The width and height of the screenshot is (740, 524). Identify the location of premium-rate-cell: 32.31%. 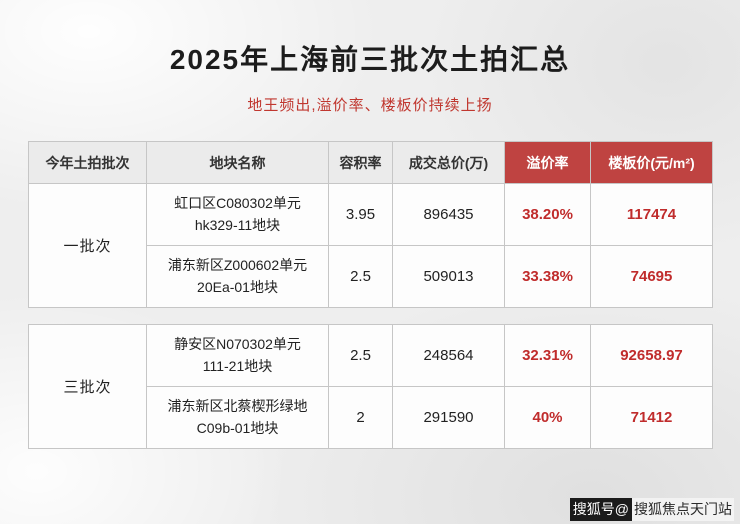
(547, 355).